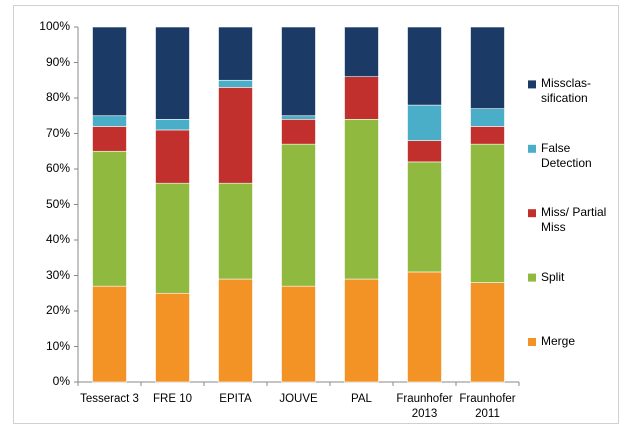 This screenshot has width=625, height=430. What do you see at coordinates (566, 91) in the screenshot?
I see `legend-label: Missclas-sification` at bounding box center [566, 91].